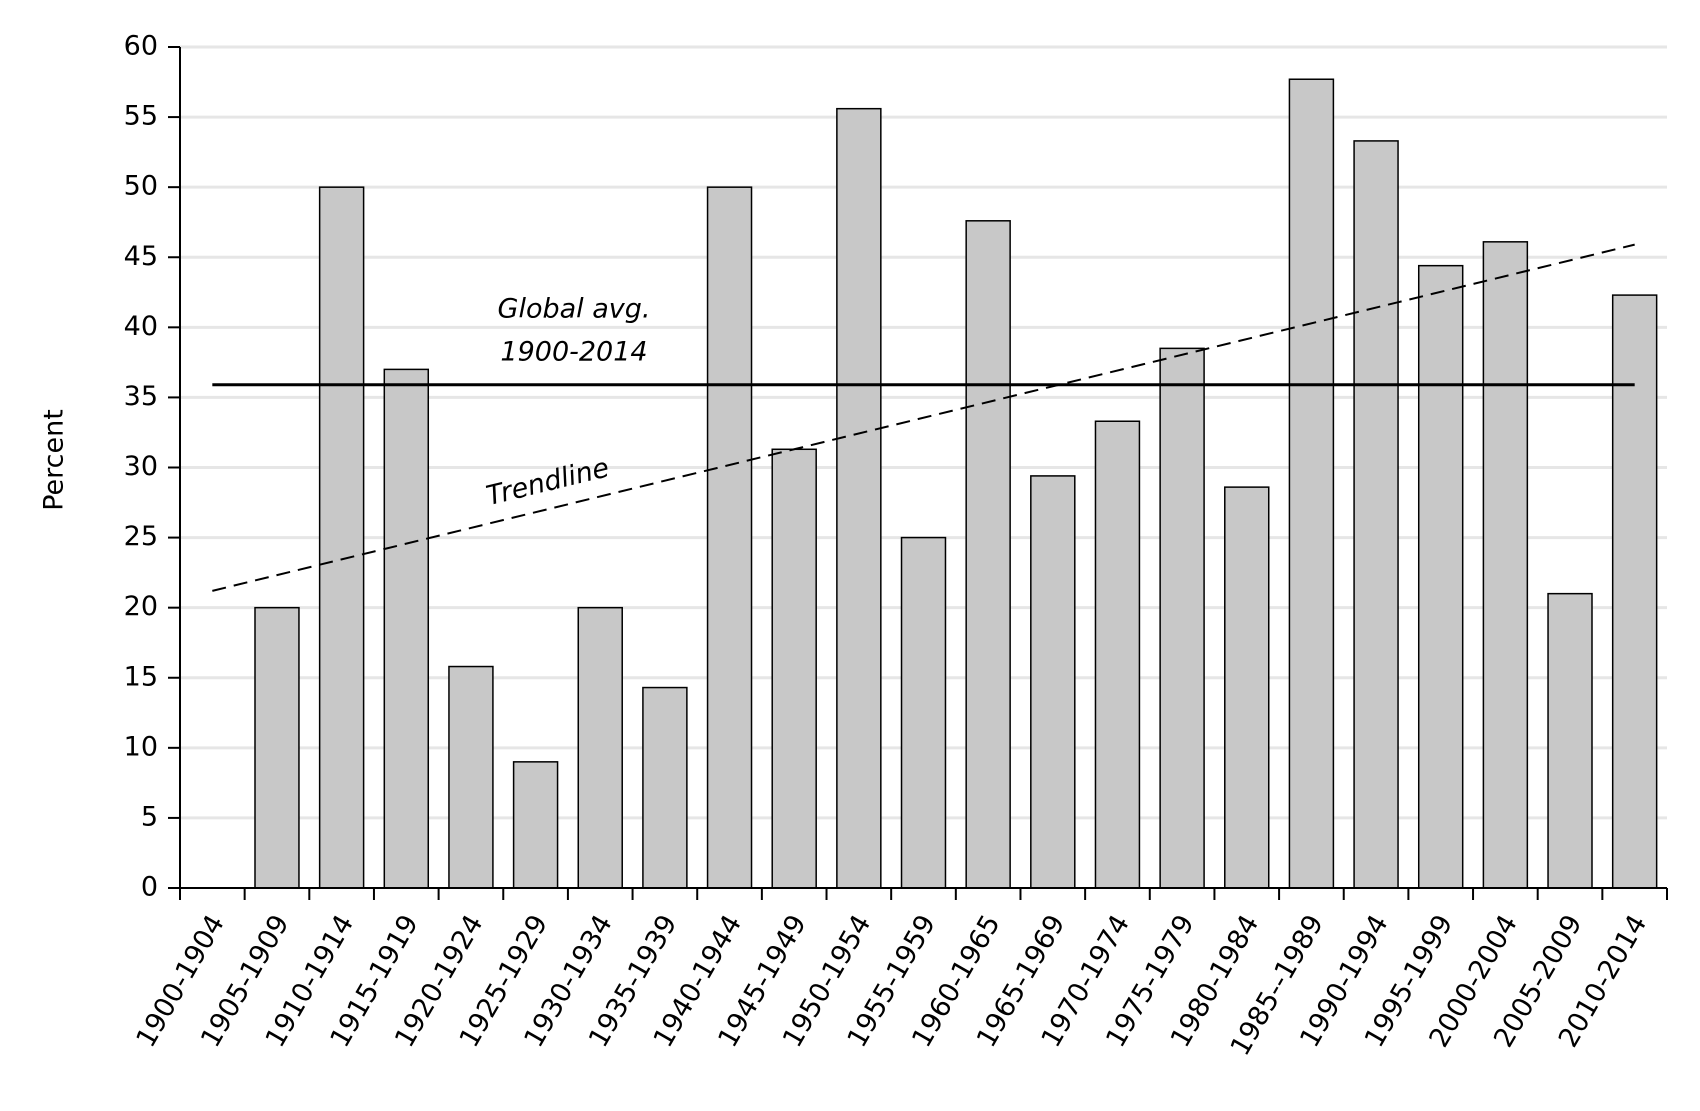 This screenshot has width=1700, height=1111. Describe the element at coordinates (141, 256) in the screenshot. I see `y-tick-label: 45` at that location.